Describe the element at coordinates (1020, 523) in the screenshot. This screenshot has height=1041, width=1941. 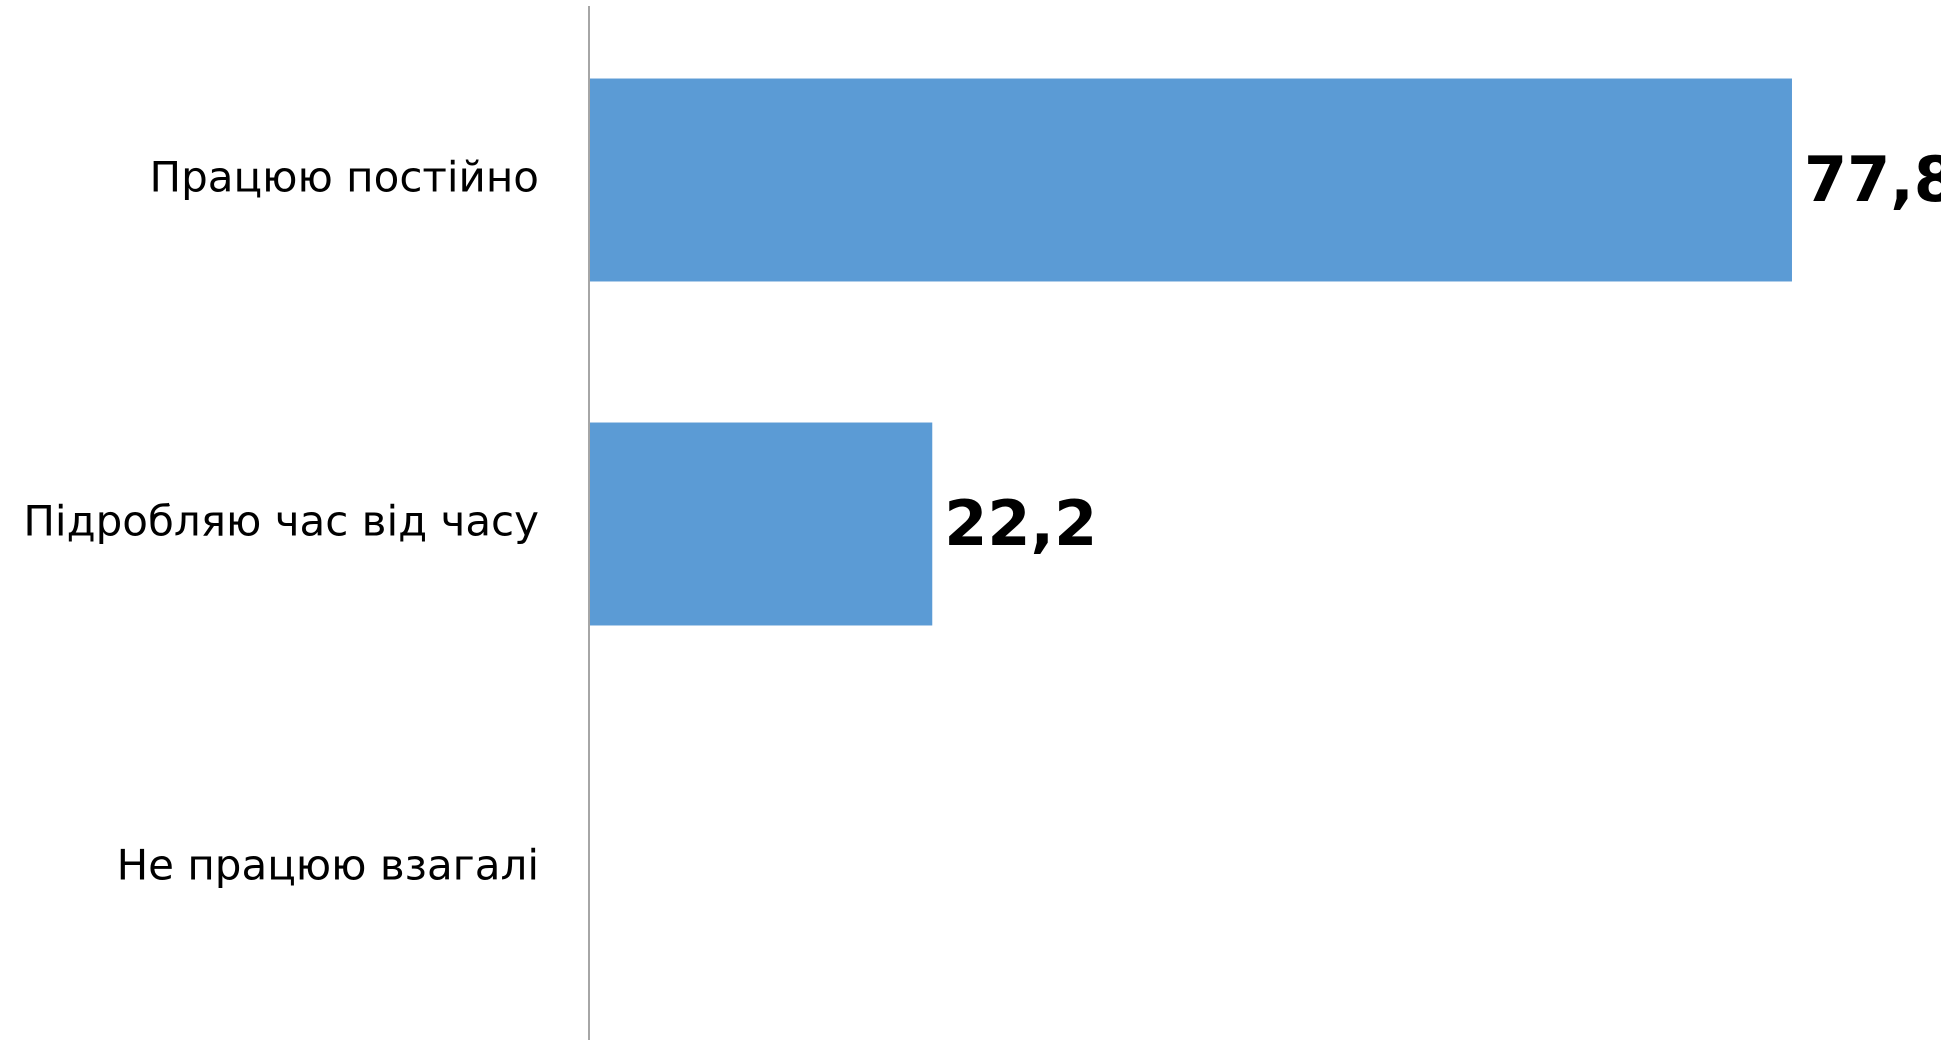
I see `value-label: 22,2` at that location.